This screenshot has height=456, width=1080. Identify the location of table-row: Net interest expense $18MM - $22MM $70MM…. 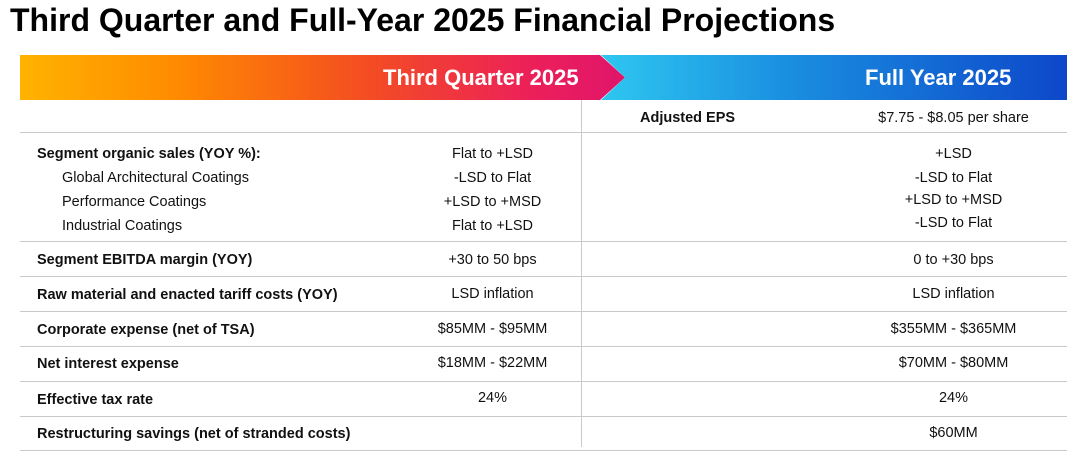
(543, 364).